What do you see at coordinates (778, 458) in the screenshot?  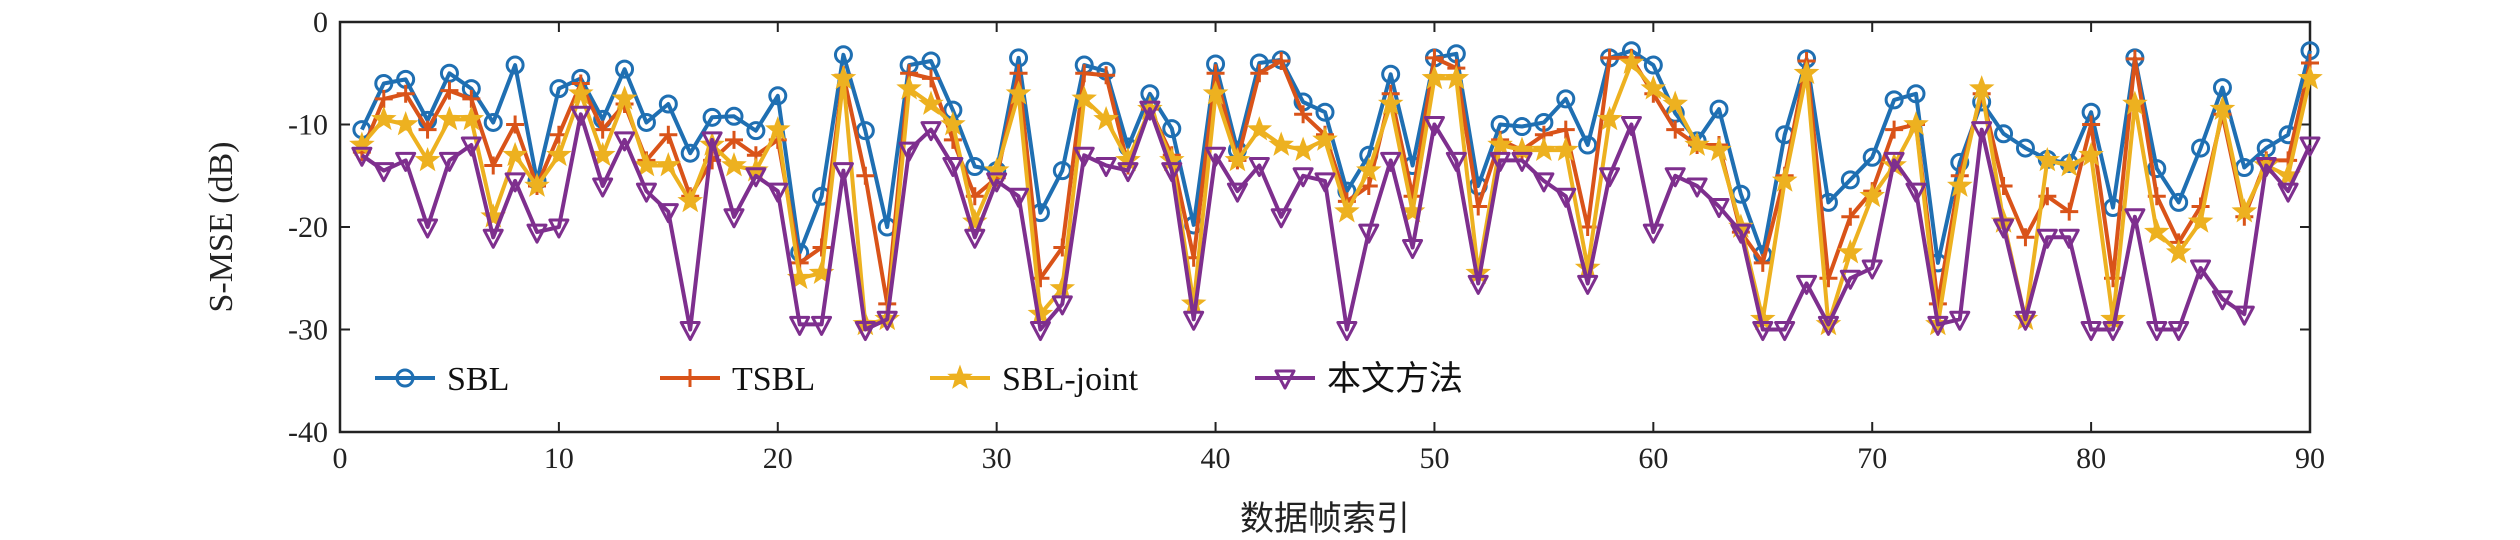 I see `x-tick-label: 20` at bounding box center [778, 458].